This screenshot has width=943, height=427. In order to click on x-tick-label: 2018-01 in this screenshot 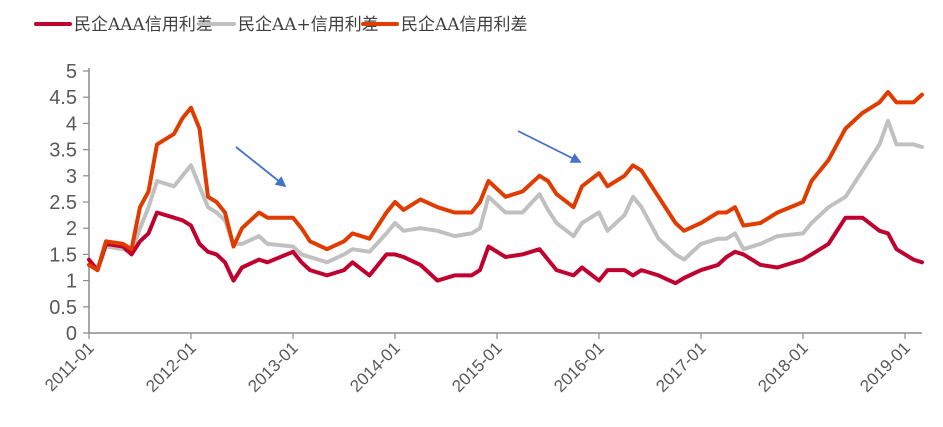, I will do `click(783, 367)`.